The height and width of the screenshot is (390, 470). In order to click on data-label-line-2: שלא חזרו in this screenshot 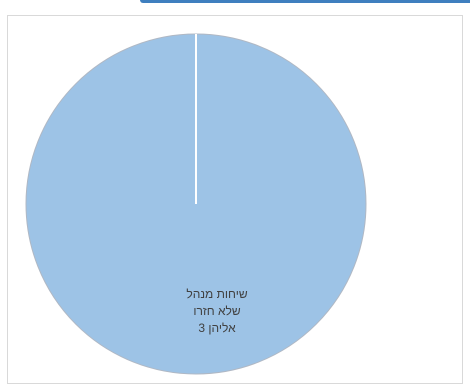, I will do `click(217, 311)`.